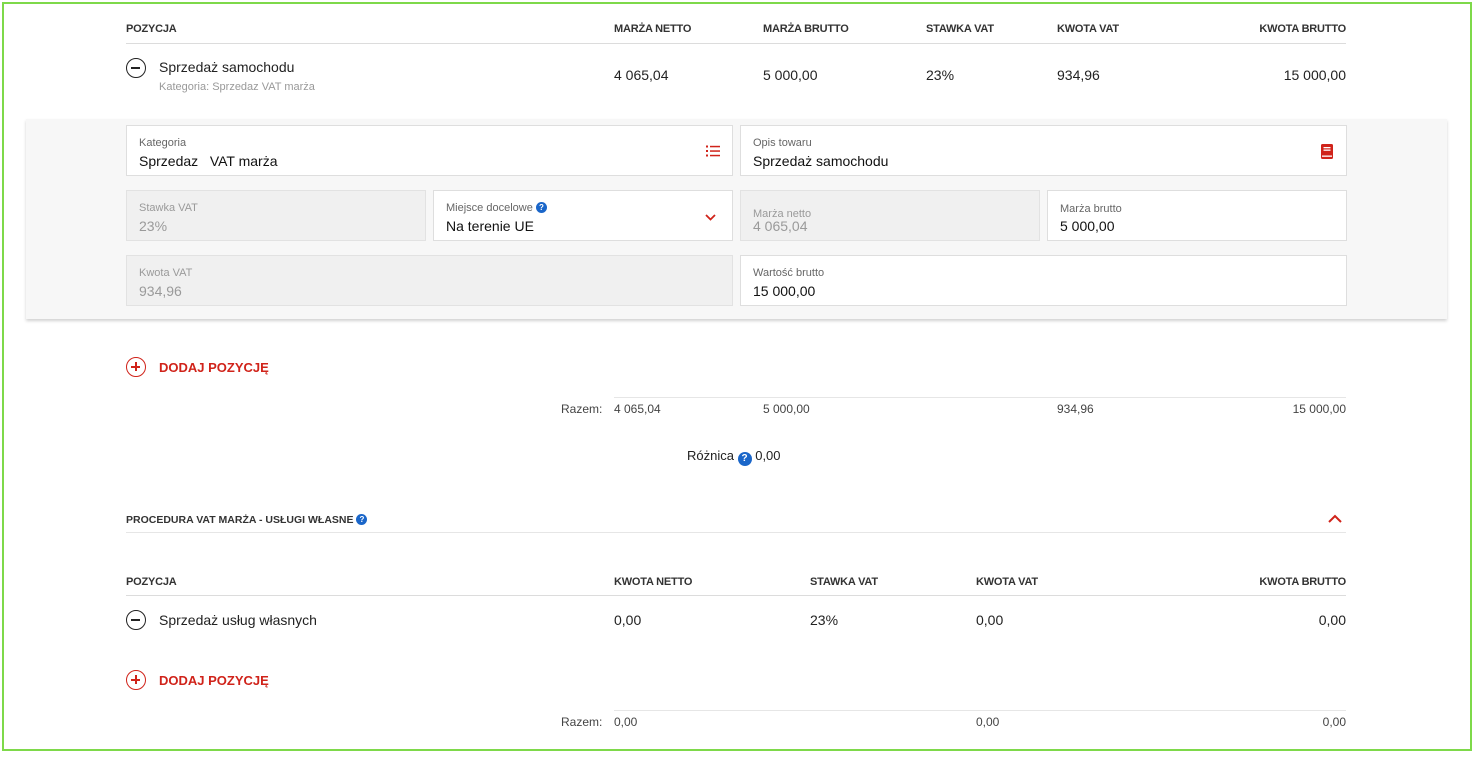 This screenshot has width=1476, height=757. Describe the element at coordinates (653, 582) in the screenshot. I see `col-header-kwota-netto: KWOTA NETTO` at that location.